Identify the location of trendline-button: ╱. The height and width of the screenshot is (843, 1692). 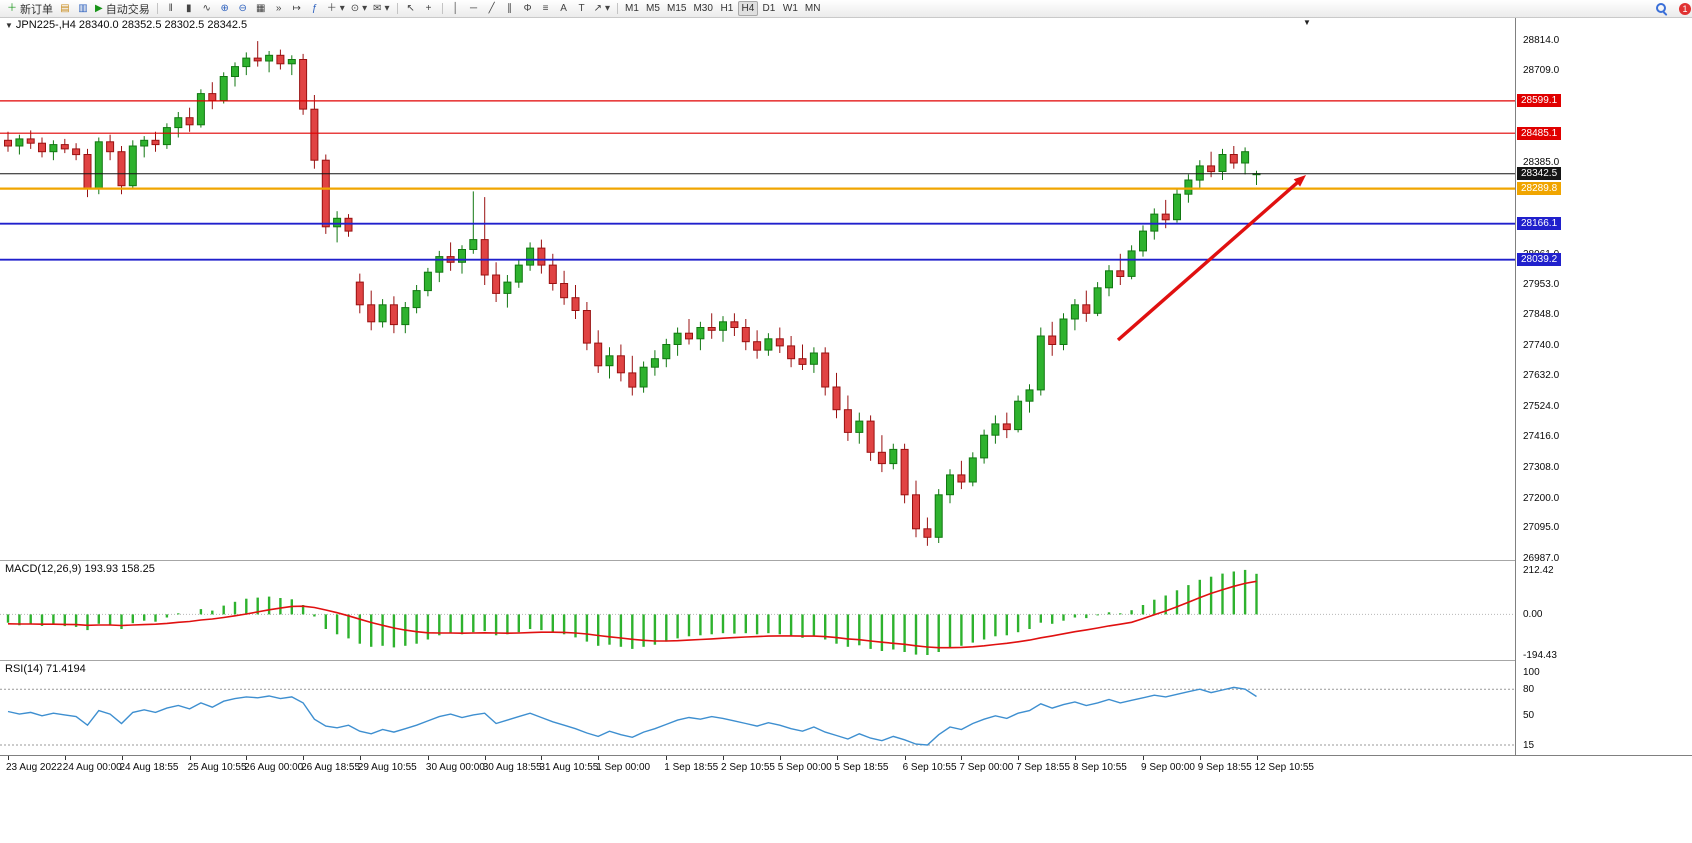
(492, 8).